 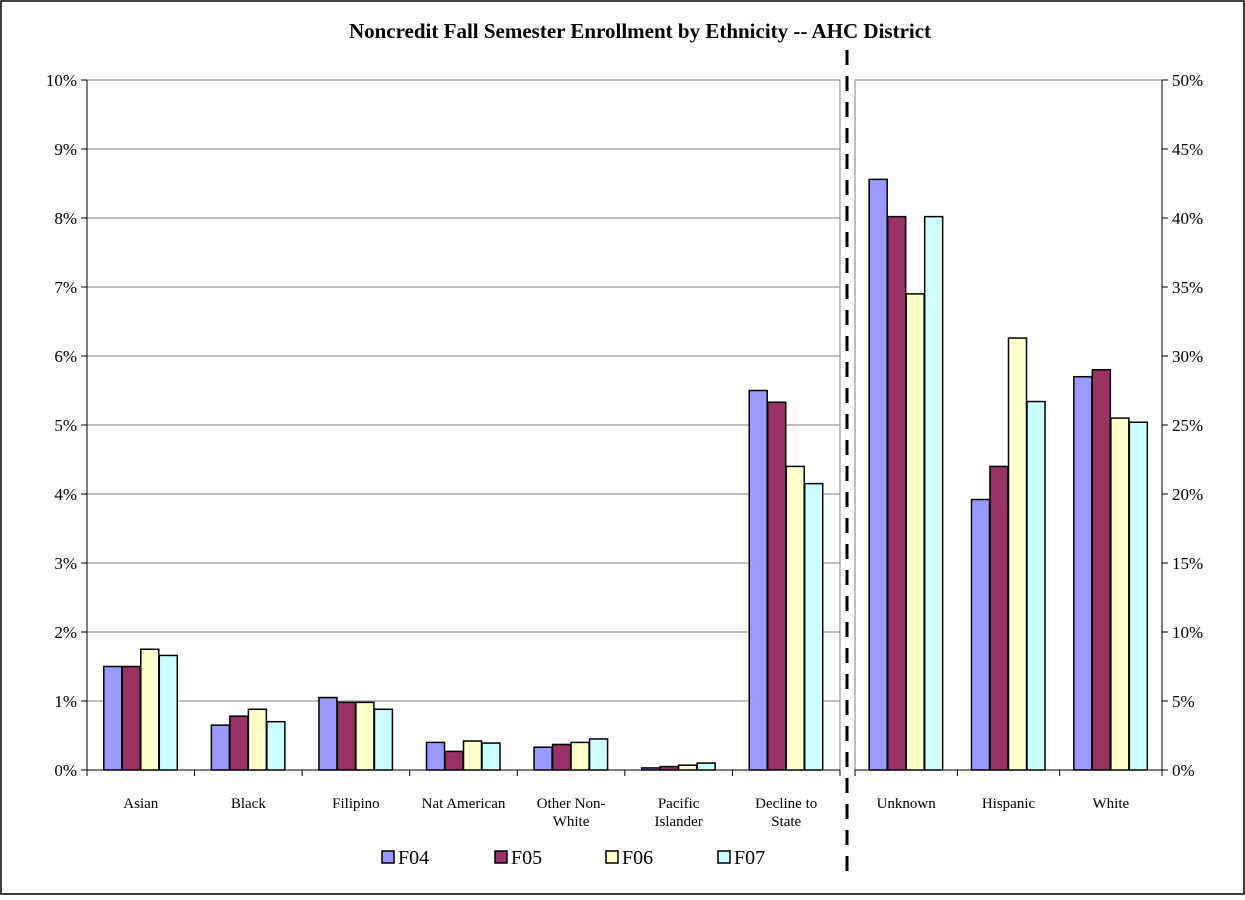 I want to click on y-tick-label: 2%, so click(x=65, y=632).